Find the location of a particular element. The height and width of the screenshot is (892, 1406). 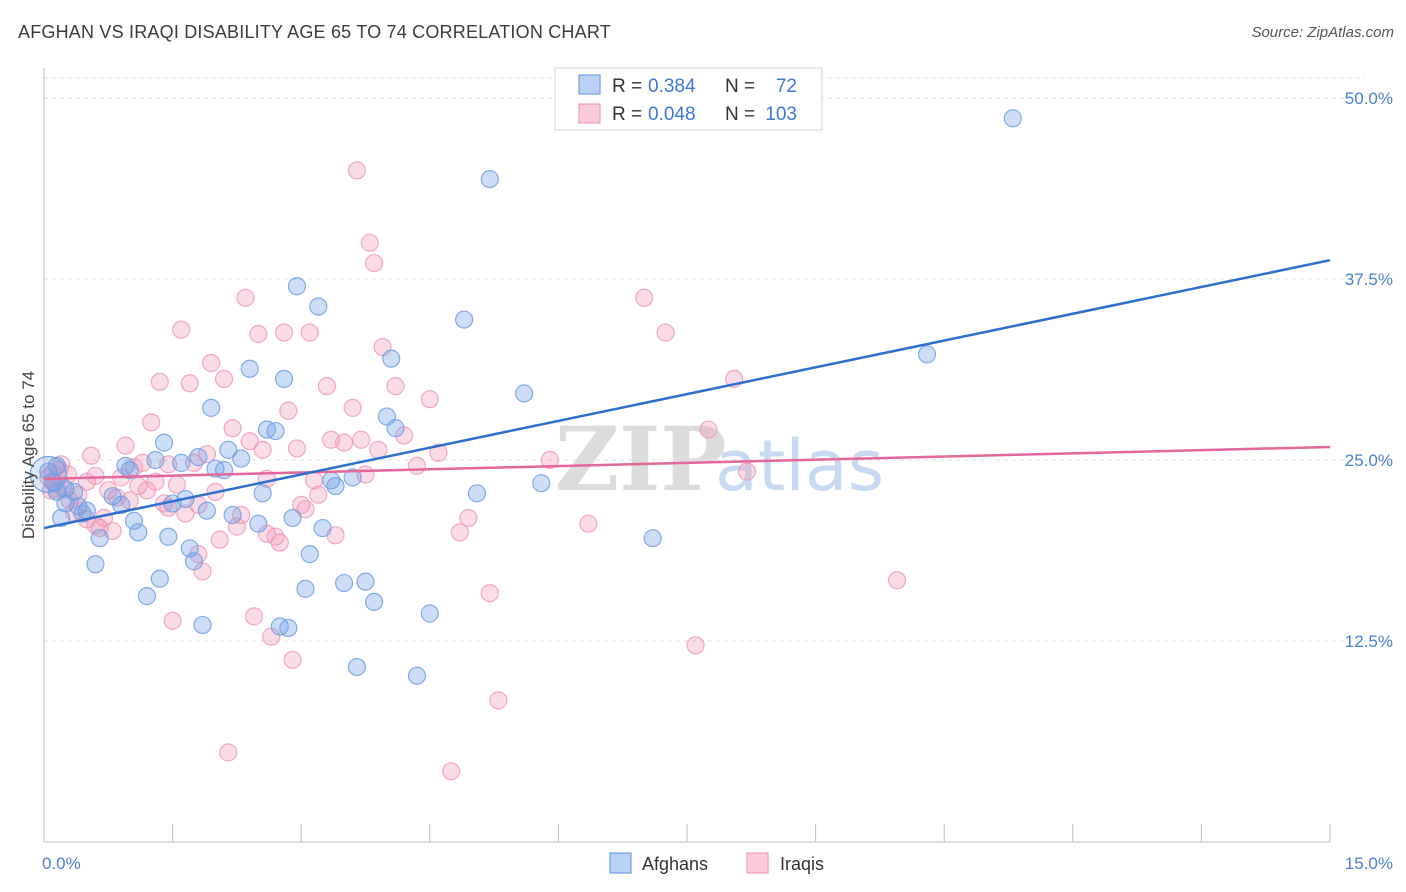

legend-n-value-afghans: 72 is located at coordinates (786, 86).